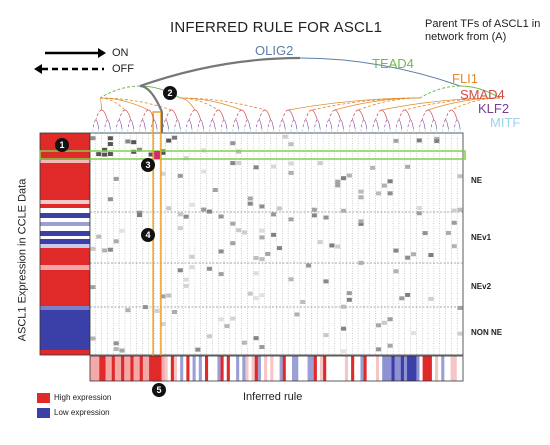 This screenshot has height=445, width=550. Describe the element at coordinates (62, 145) in the screenshot. I see `marker-1: 1` at that location.